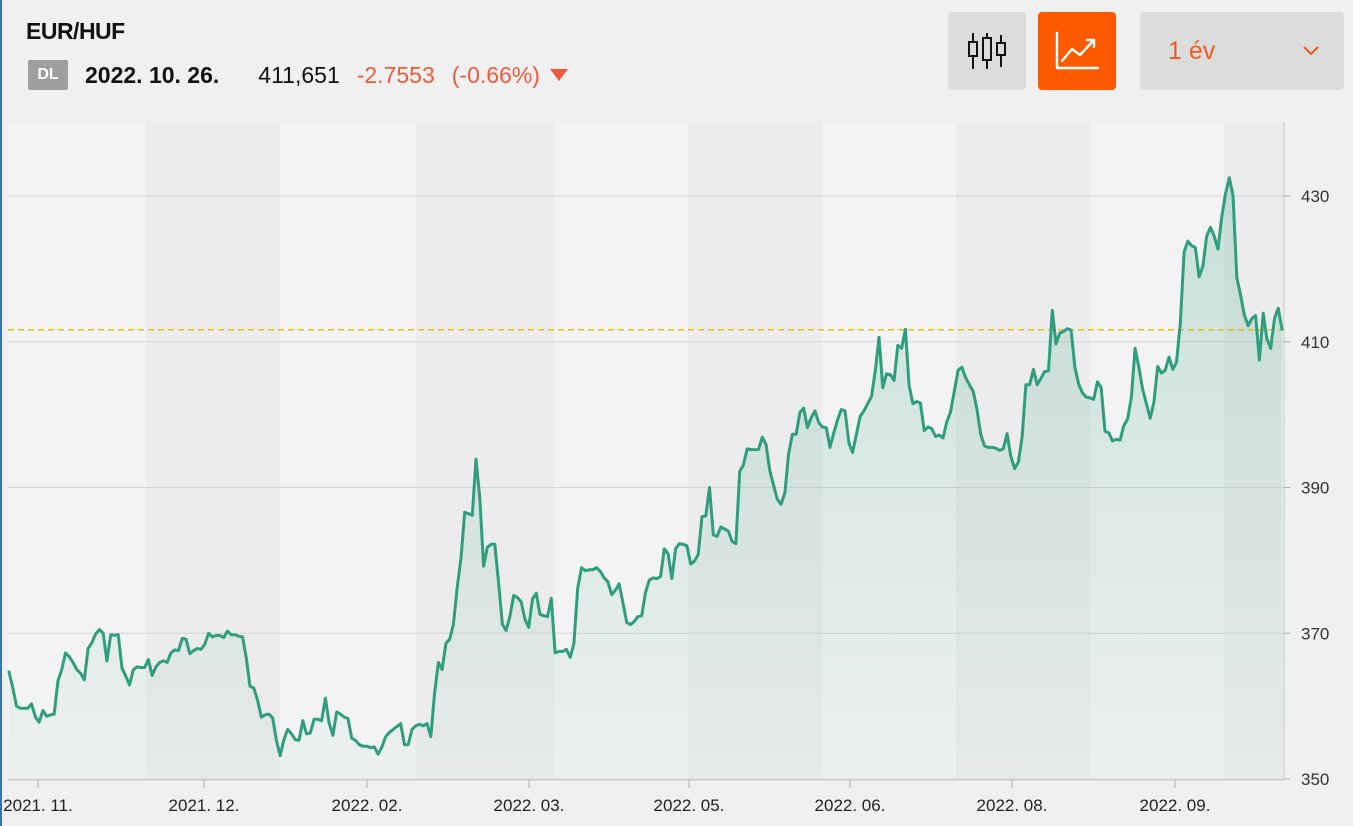  What do you see at coordinates (529, 805) in the screenshot?
I see `x-tick-label: 2022. 03.` at bounding box center [529, 805].